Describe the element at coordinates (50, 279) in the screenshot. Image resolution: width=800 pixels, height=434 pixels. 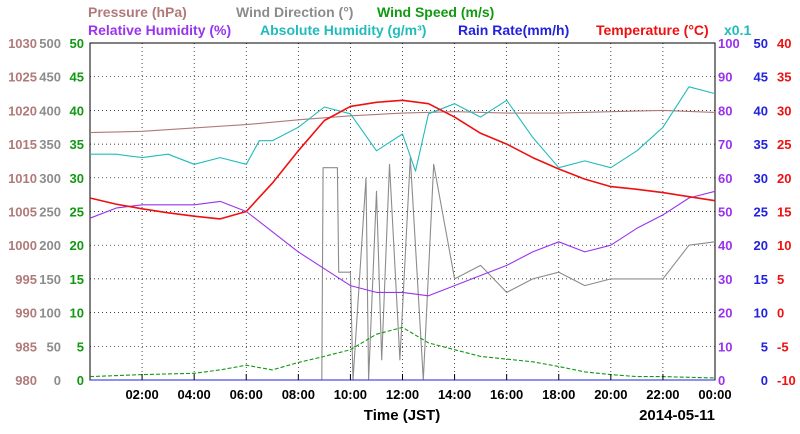
I see `wind_direction-tick-label: 150` at that location.